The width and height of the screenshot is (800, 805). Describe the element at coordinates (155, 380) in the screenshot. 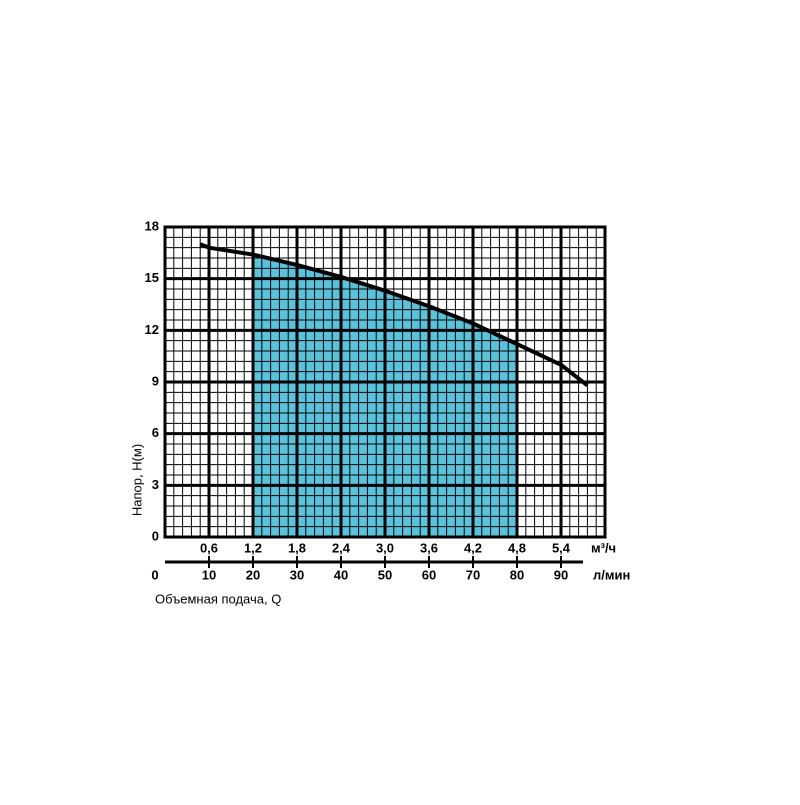

I see `y-tick-label: 9` at that location.